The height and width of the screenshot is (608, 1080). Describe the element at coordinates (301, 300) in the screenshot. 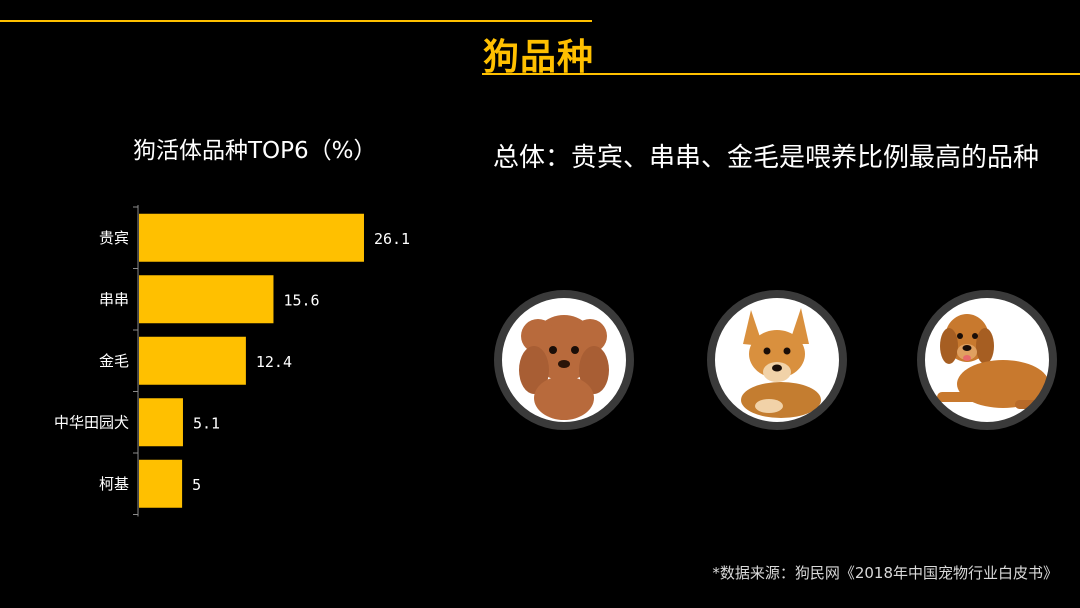

I see `data-label: 15.6` at that location.